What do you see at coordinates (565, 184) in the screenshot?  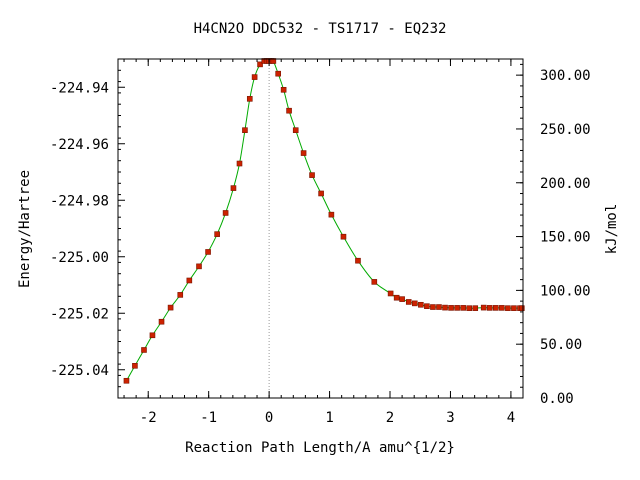 I see `y2-tick-label: 200.00` at bounding box center [565, 184].